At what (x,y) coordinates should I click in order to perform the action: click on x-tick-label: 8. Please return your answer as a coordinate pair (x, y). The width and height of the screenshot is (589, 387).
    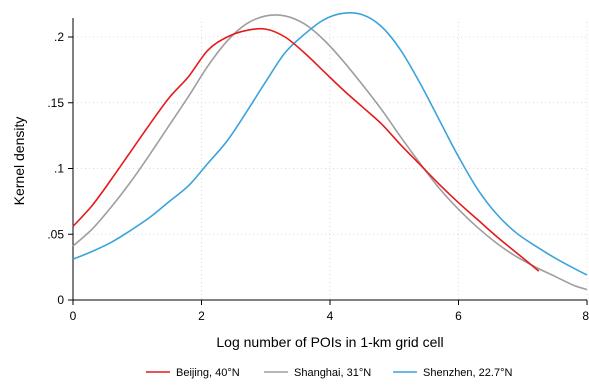
    Looking at the image, I should click on (585, 316).